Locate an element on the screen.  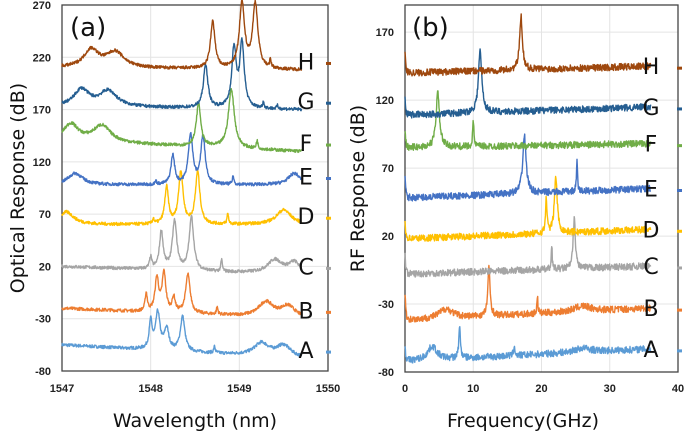
panel-label: (a) is located at coordinates (88, 28).